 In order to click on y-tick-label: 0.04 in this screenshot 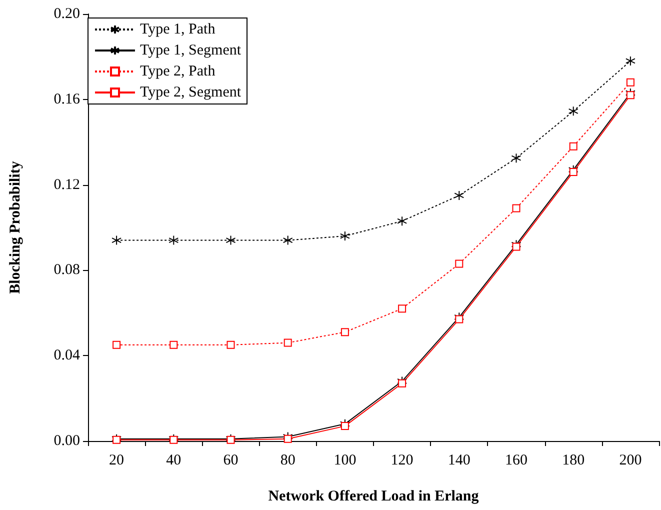, I will do `click(67, 356)`.